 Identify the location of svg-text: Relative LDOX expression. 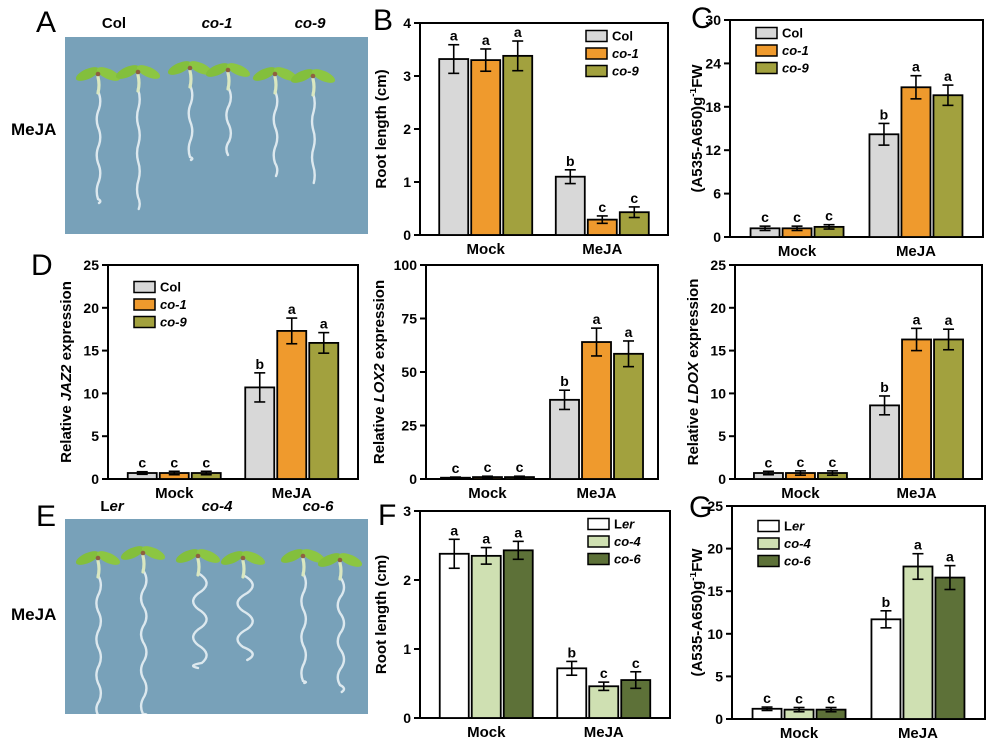
(693, 372).